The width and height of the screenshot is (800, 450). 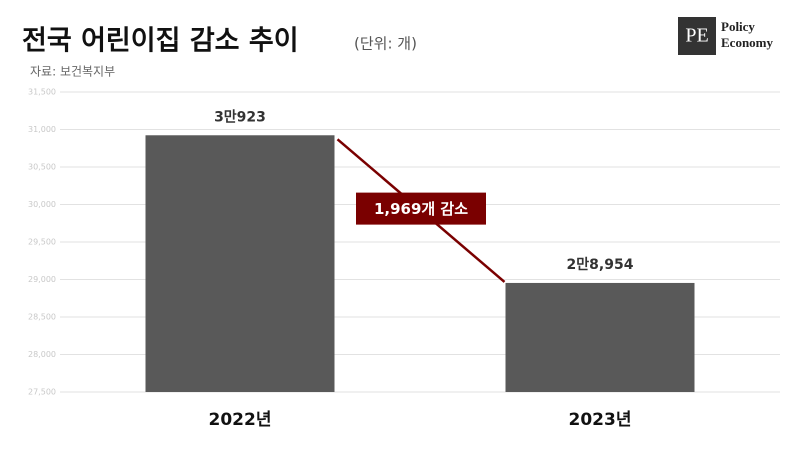 I want to click on logo-text: Policy, so click(x=738, y=26).